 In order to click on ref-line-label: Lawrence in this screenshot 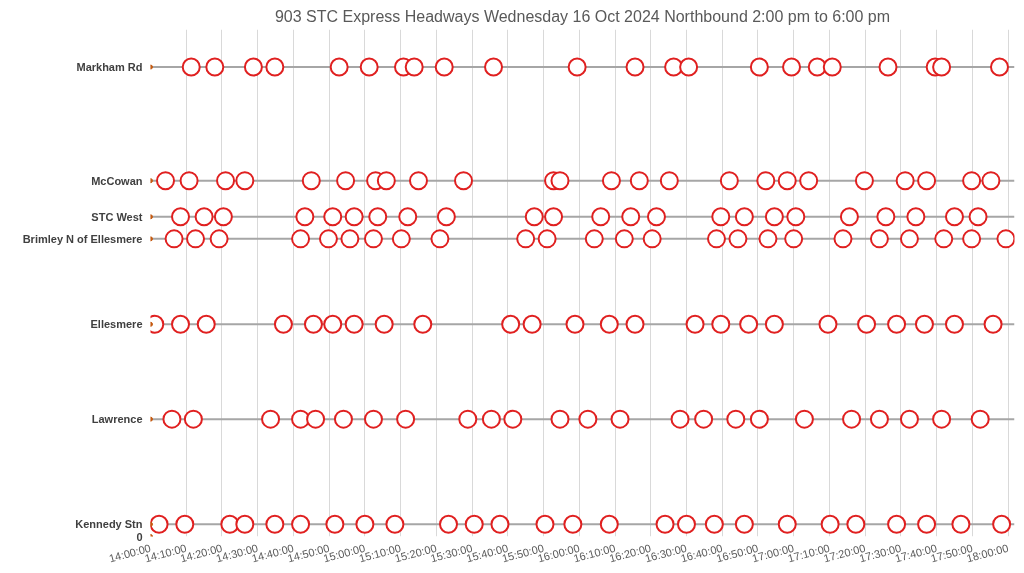, I will do `click(117, 419)`.